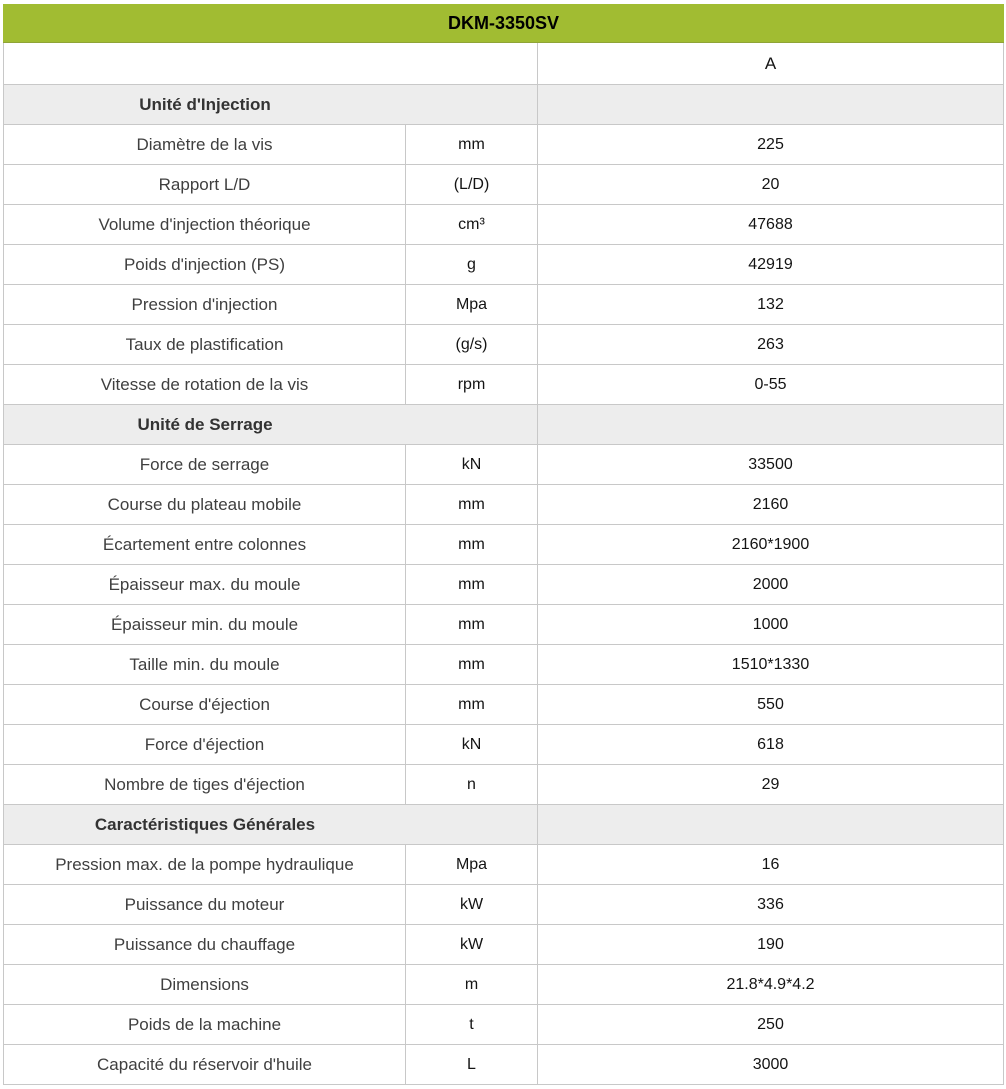 The image size is (1006, 1089). I want to click on table-row: Vitesse de rotation de la vis rpm 0-55, so click(504, 384).